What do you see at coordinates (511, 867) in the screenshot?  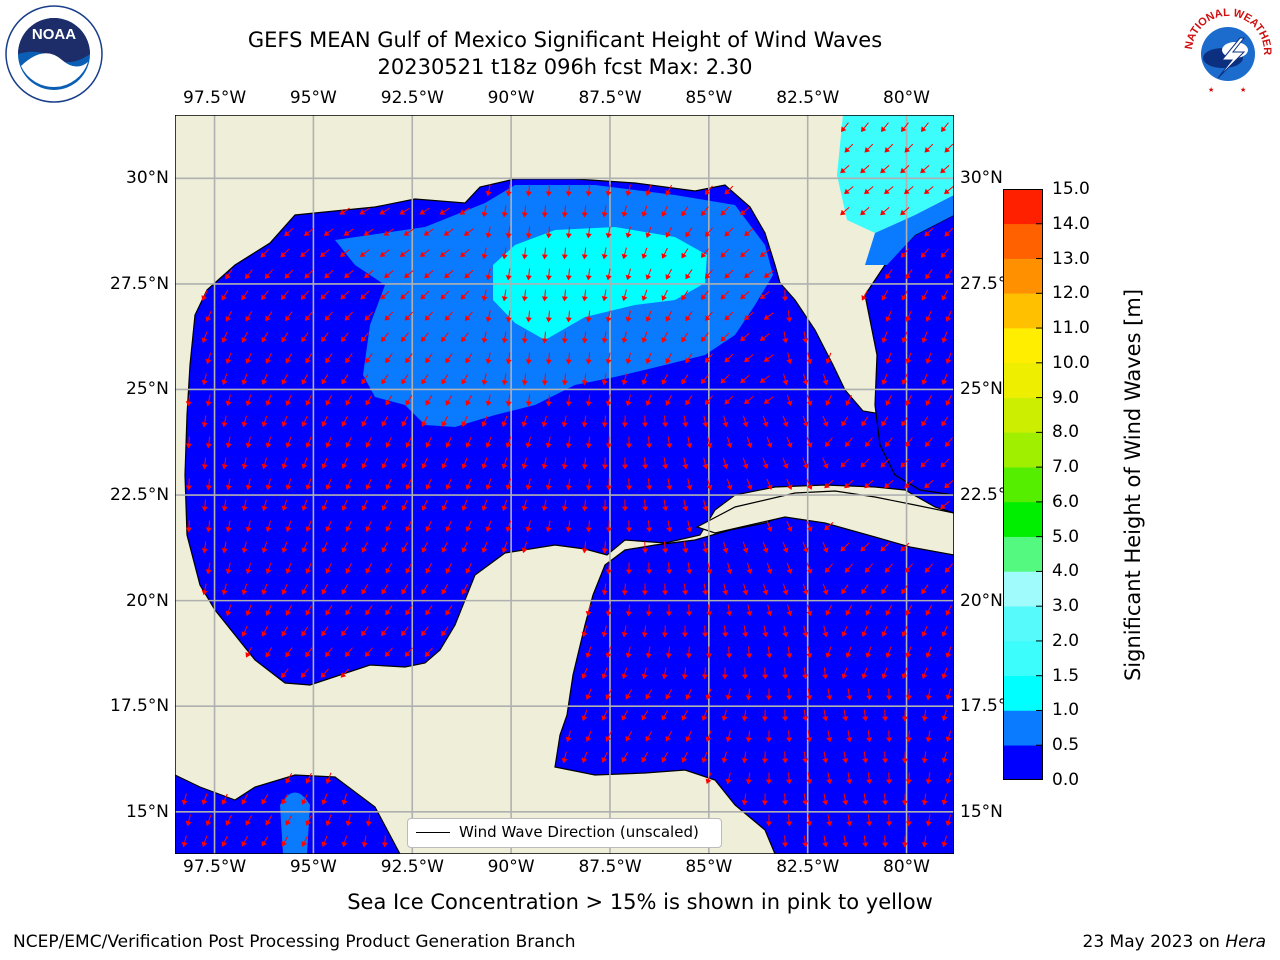 I see `lon-tick-label-bottom: 90°W` at bounding box center [511, 867].